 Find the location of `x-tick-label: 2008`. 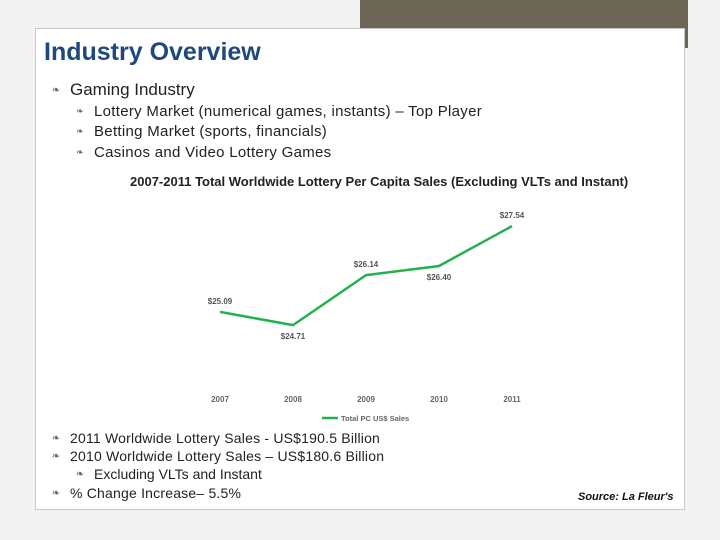

x-tick-label: 2008 is located at coordinates (293, 399).